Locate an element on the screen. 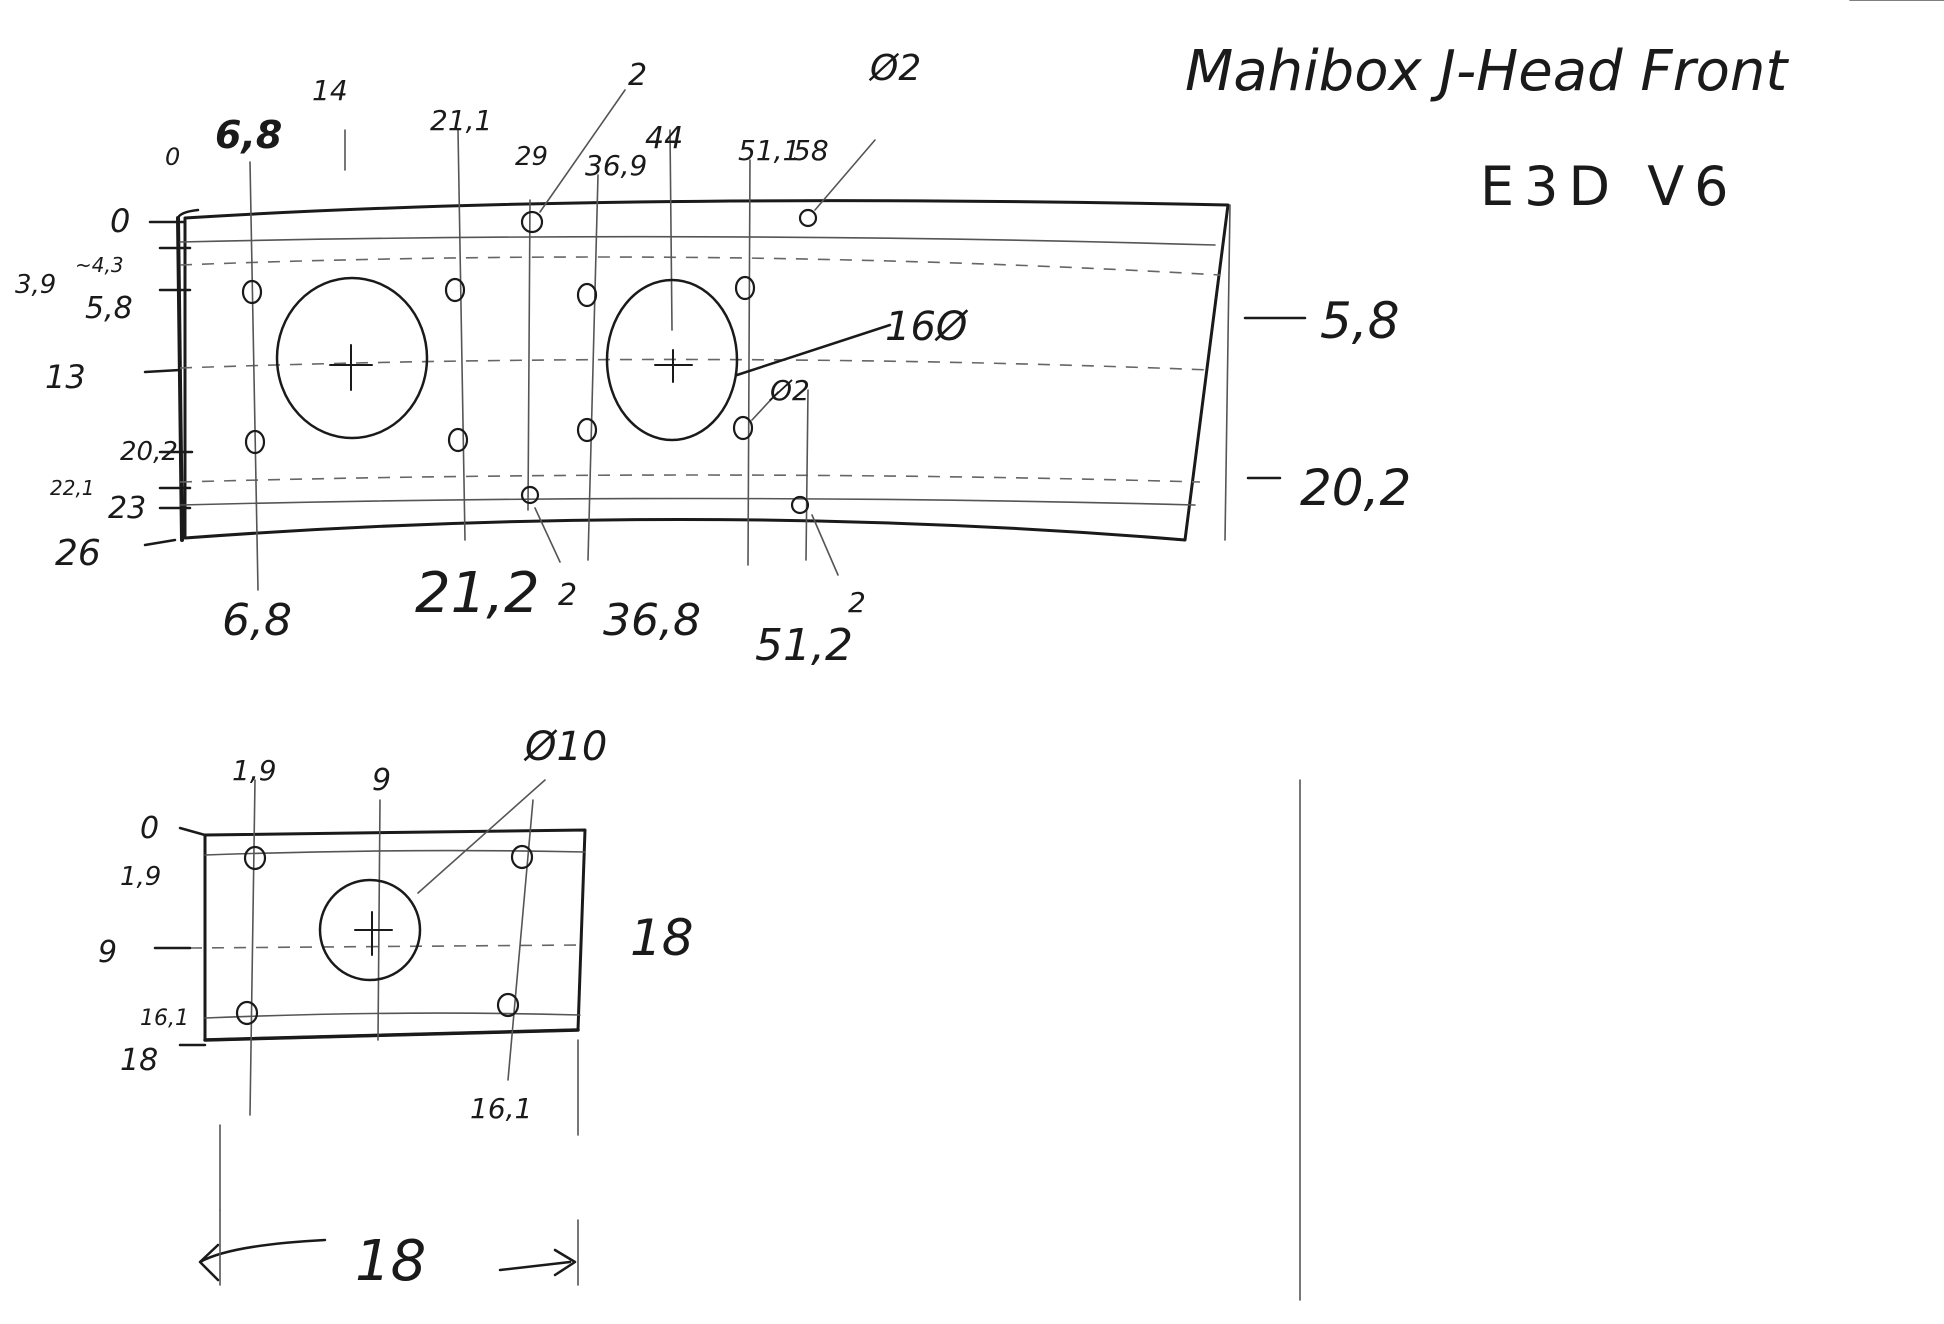 The height and width of the screenshot is (1324, 1944). hole-callout: 16Ø is located at coordinates (927, 327).